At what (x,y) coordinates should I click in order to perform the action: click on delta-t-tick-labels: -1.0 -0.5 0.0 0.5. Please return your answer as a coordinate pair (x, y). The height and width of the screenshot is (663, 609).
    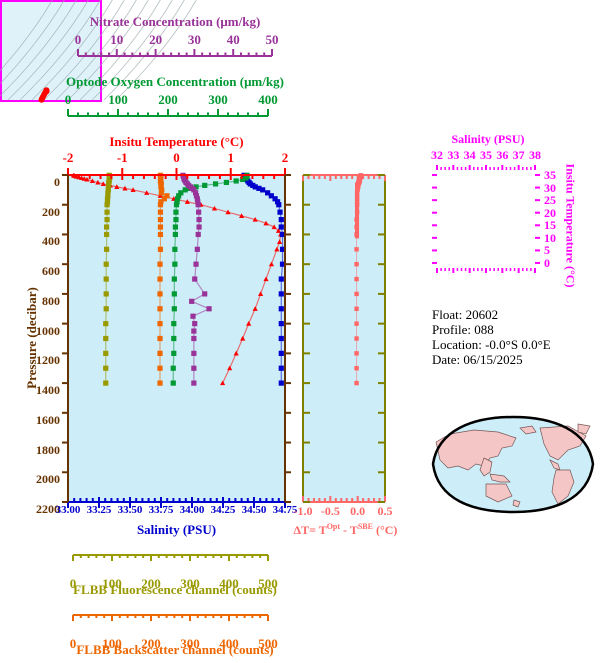
    Looking at the image, I should click on (347, 513).